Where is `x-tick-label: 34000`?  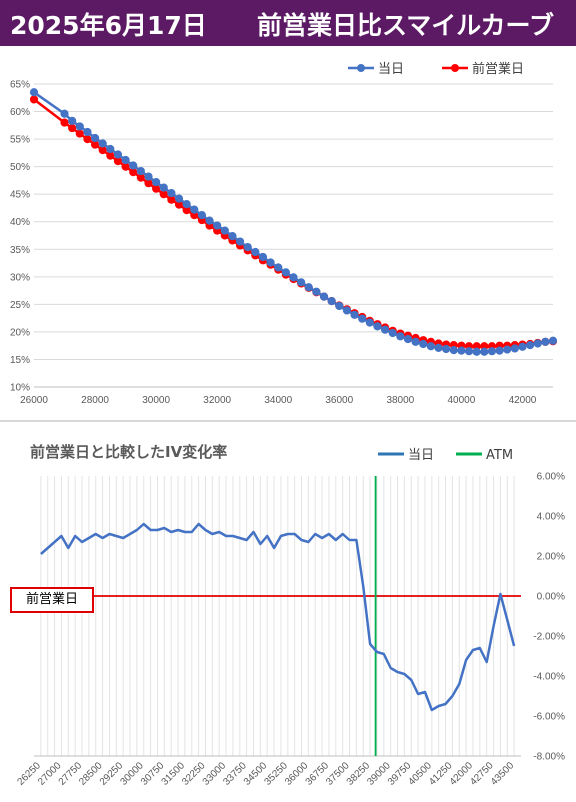 x-tick-label: 34000 is located at coordinates (278, 400).